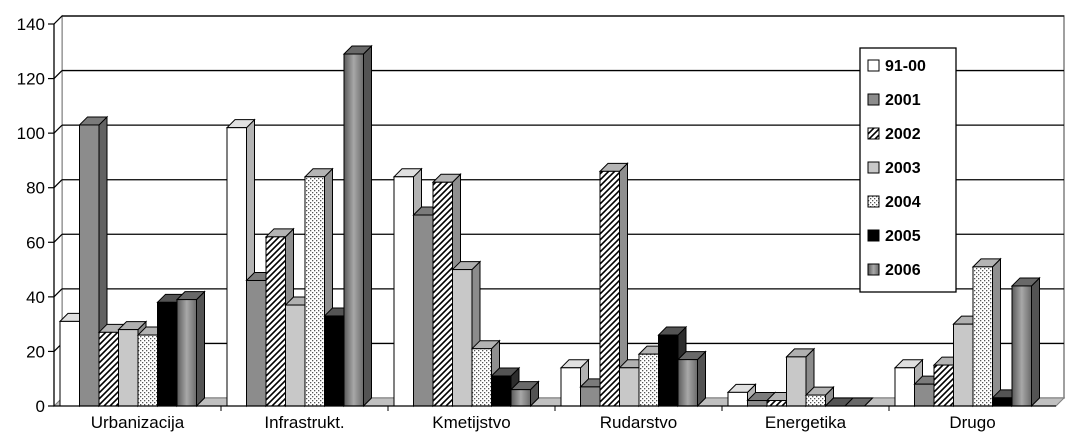 This screenshot has width=1074, height=432. I want to click on legend-label: 91-00, so click(905, 66).